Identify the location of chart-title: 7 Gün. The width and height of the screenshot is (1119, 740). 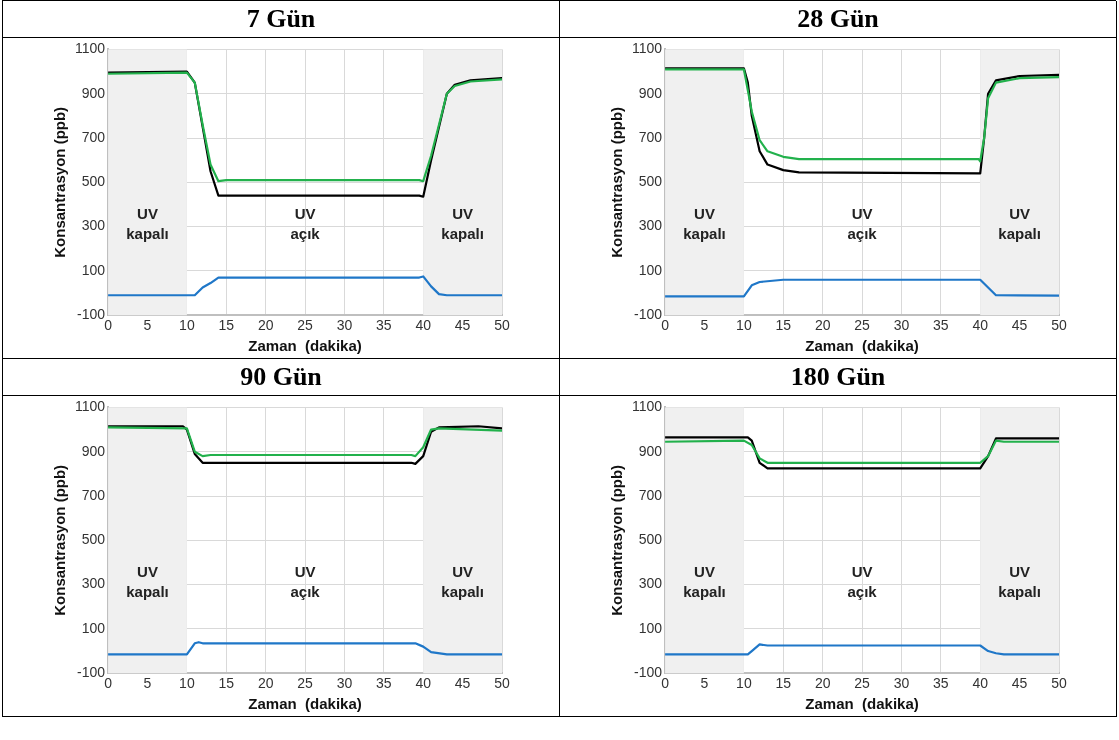
(281, 19).